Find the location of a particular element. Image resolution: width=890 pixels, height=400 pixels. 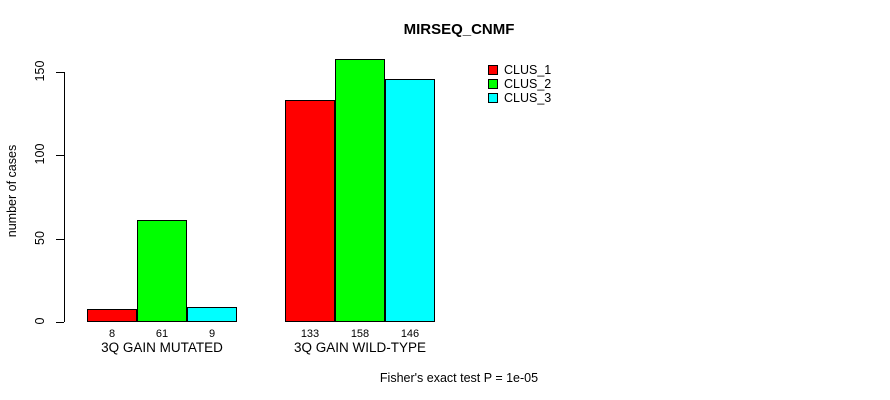

bar-value-label: 61 is located at coordinates (162, 334).